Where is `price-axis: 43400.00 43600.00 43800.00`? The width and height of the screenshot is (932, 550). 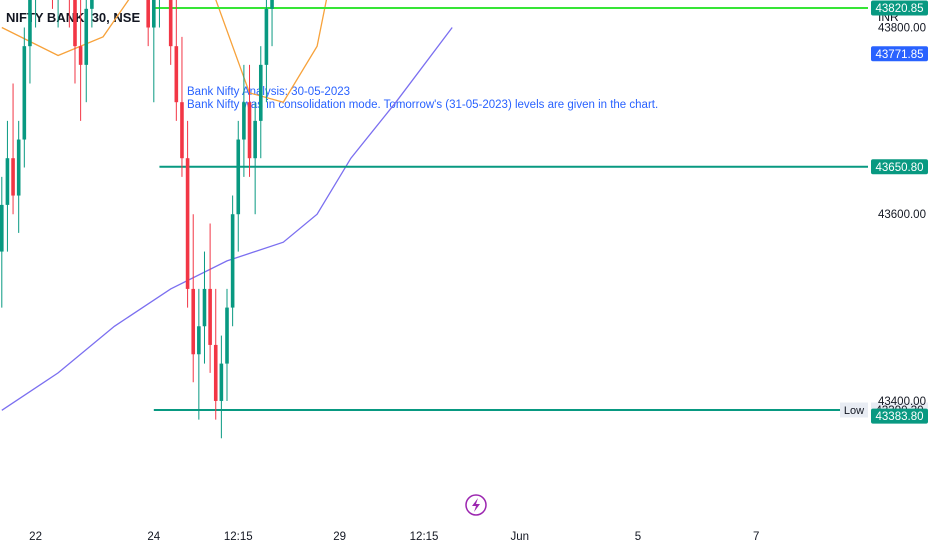
price-axis: 43400.00 43600.00 43800.00 is located at coordinates (902, 215).